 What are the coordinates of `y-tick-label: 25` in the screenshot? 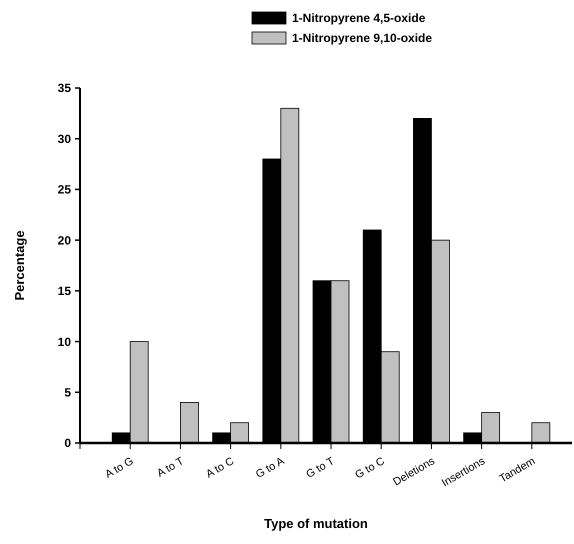 It's located at (65, 189).